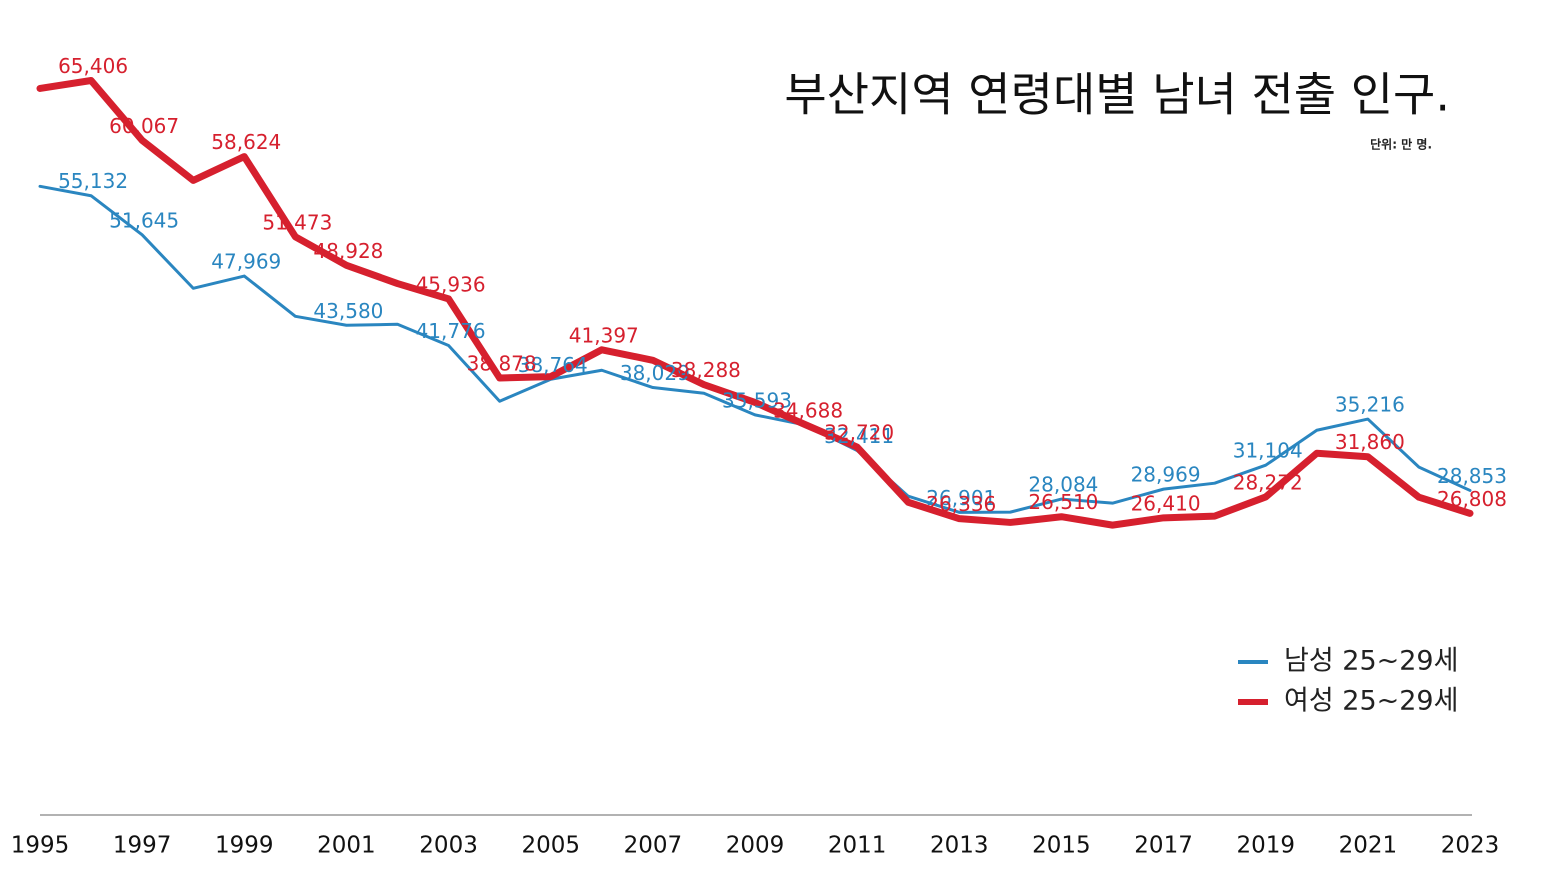 The image size is (1550, 886). Describe the element at coordinates (1063, 502) in the screenshot. I see `data-label: 26,510` at that location.